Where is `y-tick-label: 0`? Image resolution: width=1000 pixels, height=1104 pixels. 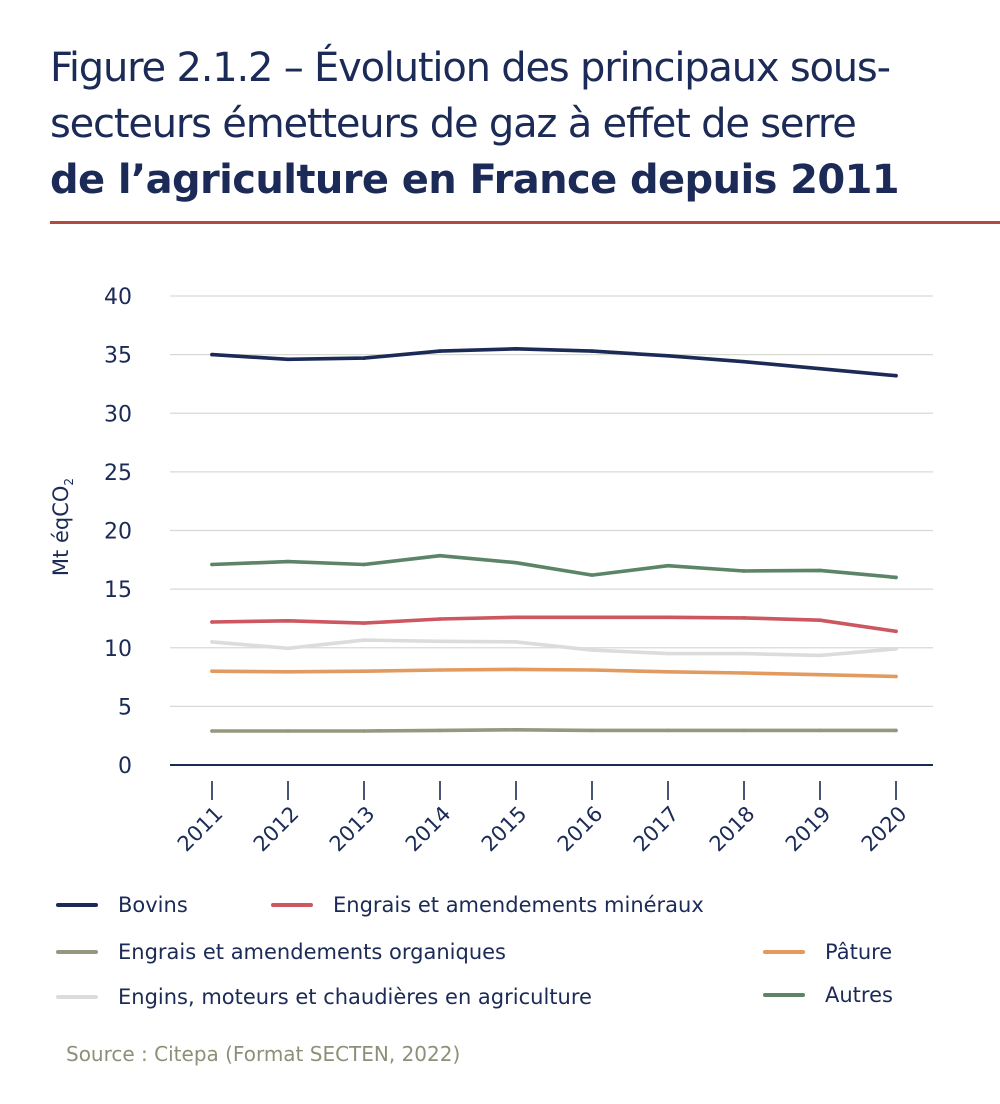
y-tick-label: 0 is located at coordinates (125, 766).